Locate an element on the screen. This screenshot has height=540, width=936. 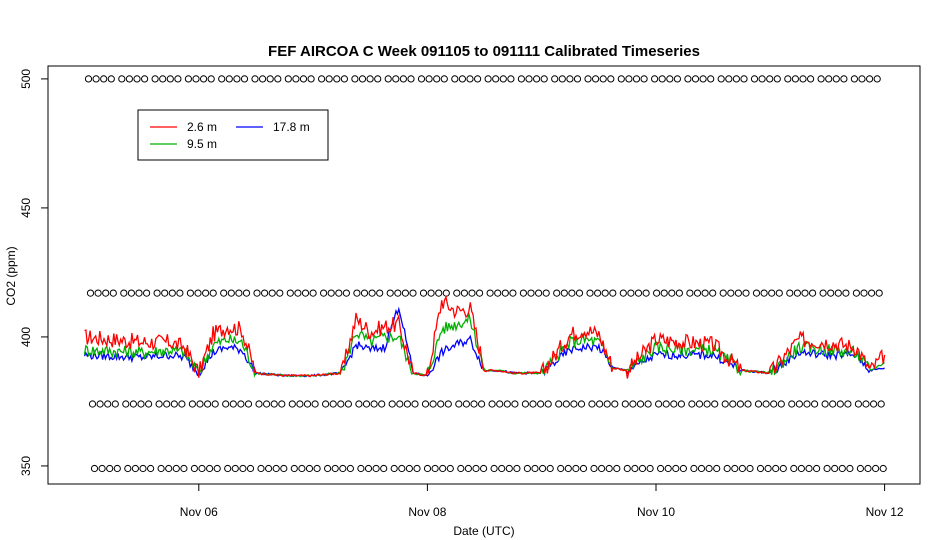
series-lines is located at coordinates (484, 337).